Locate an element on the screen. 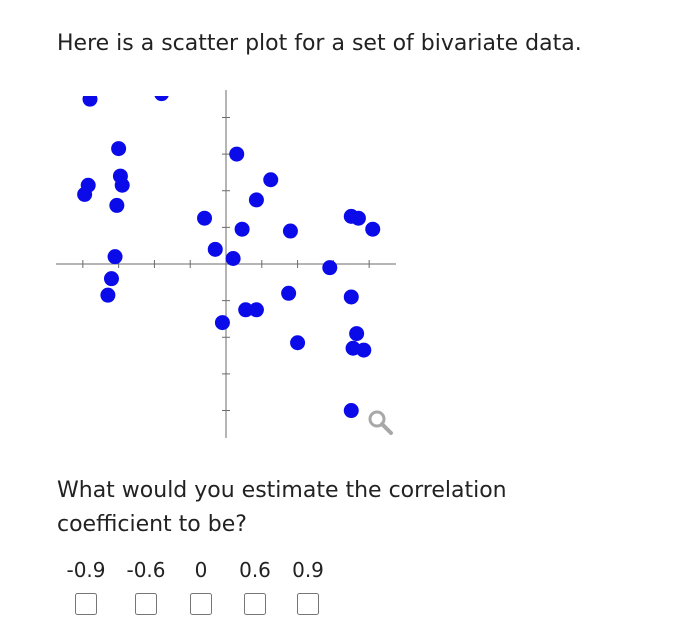 This screenshot has height=630, width=700. choice-0-6: 0.6 is located at coordinates (255, 588).